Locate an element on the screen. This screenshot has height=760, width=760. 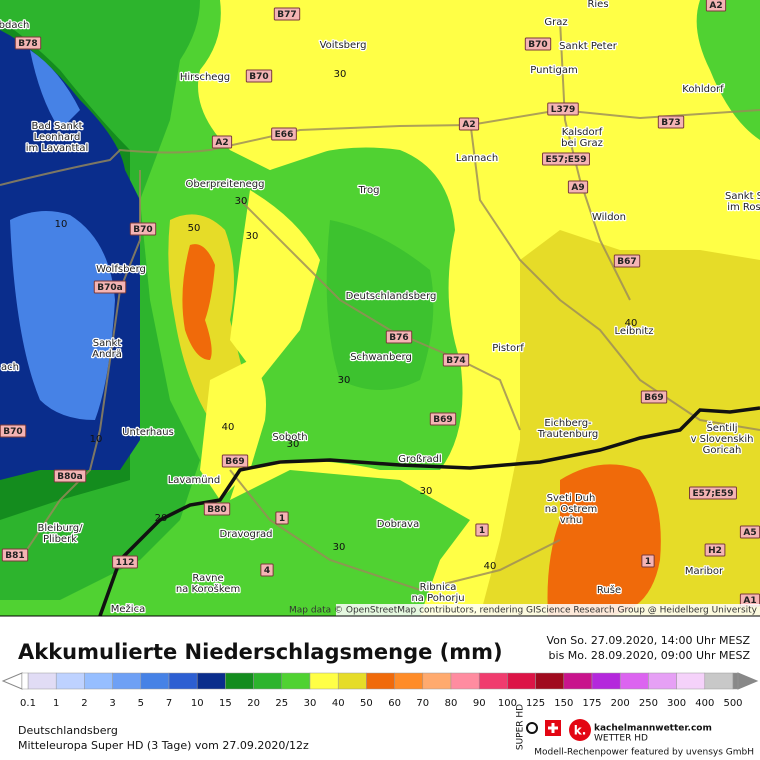
road-label: A1 is located at coordinates (749, 601).